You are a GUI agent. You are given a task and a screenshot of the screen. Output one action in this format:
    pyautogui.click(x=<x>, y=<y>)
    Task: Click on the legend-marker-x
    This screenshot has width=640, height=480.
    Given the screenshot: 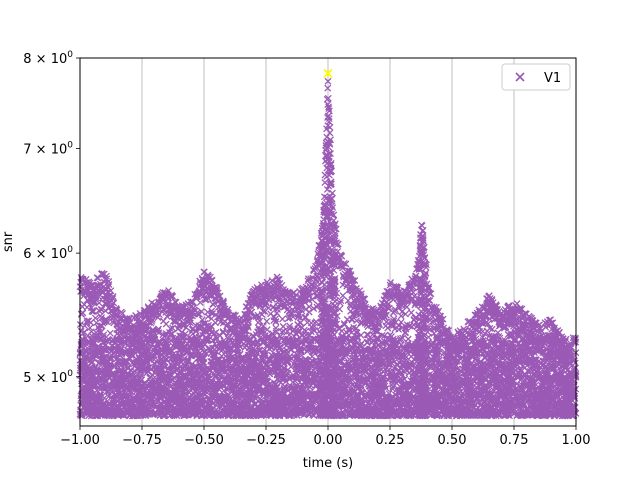 What is the action you would take?
    pyautogui.click(x=520, y=77)
    